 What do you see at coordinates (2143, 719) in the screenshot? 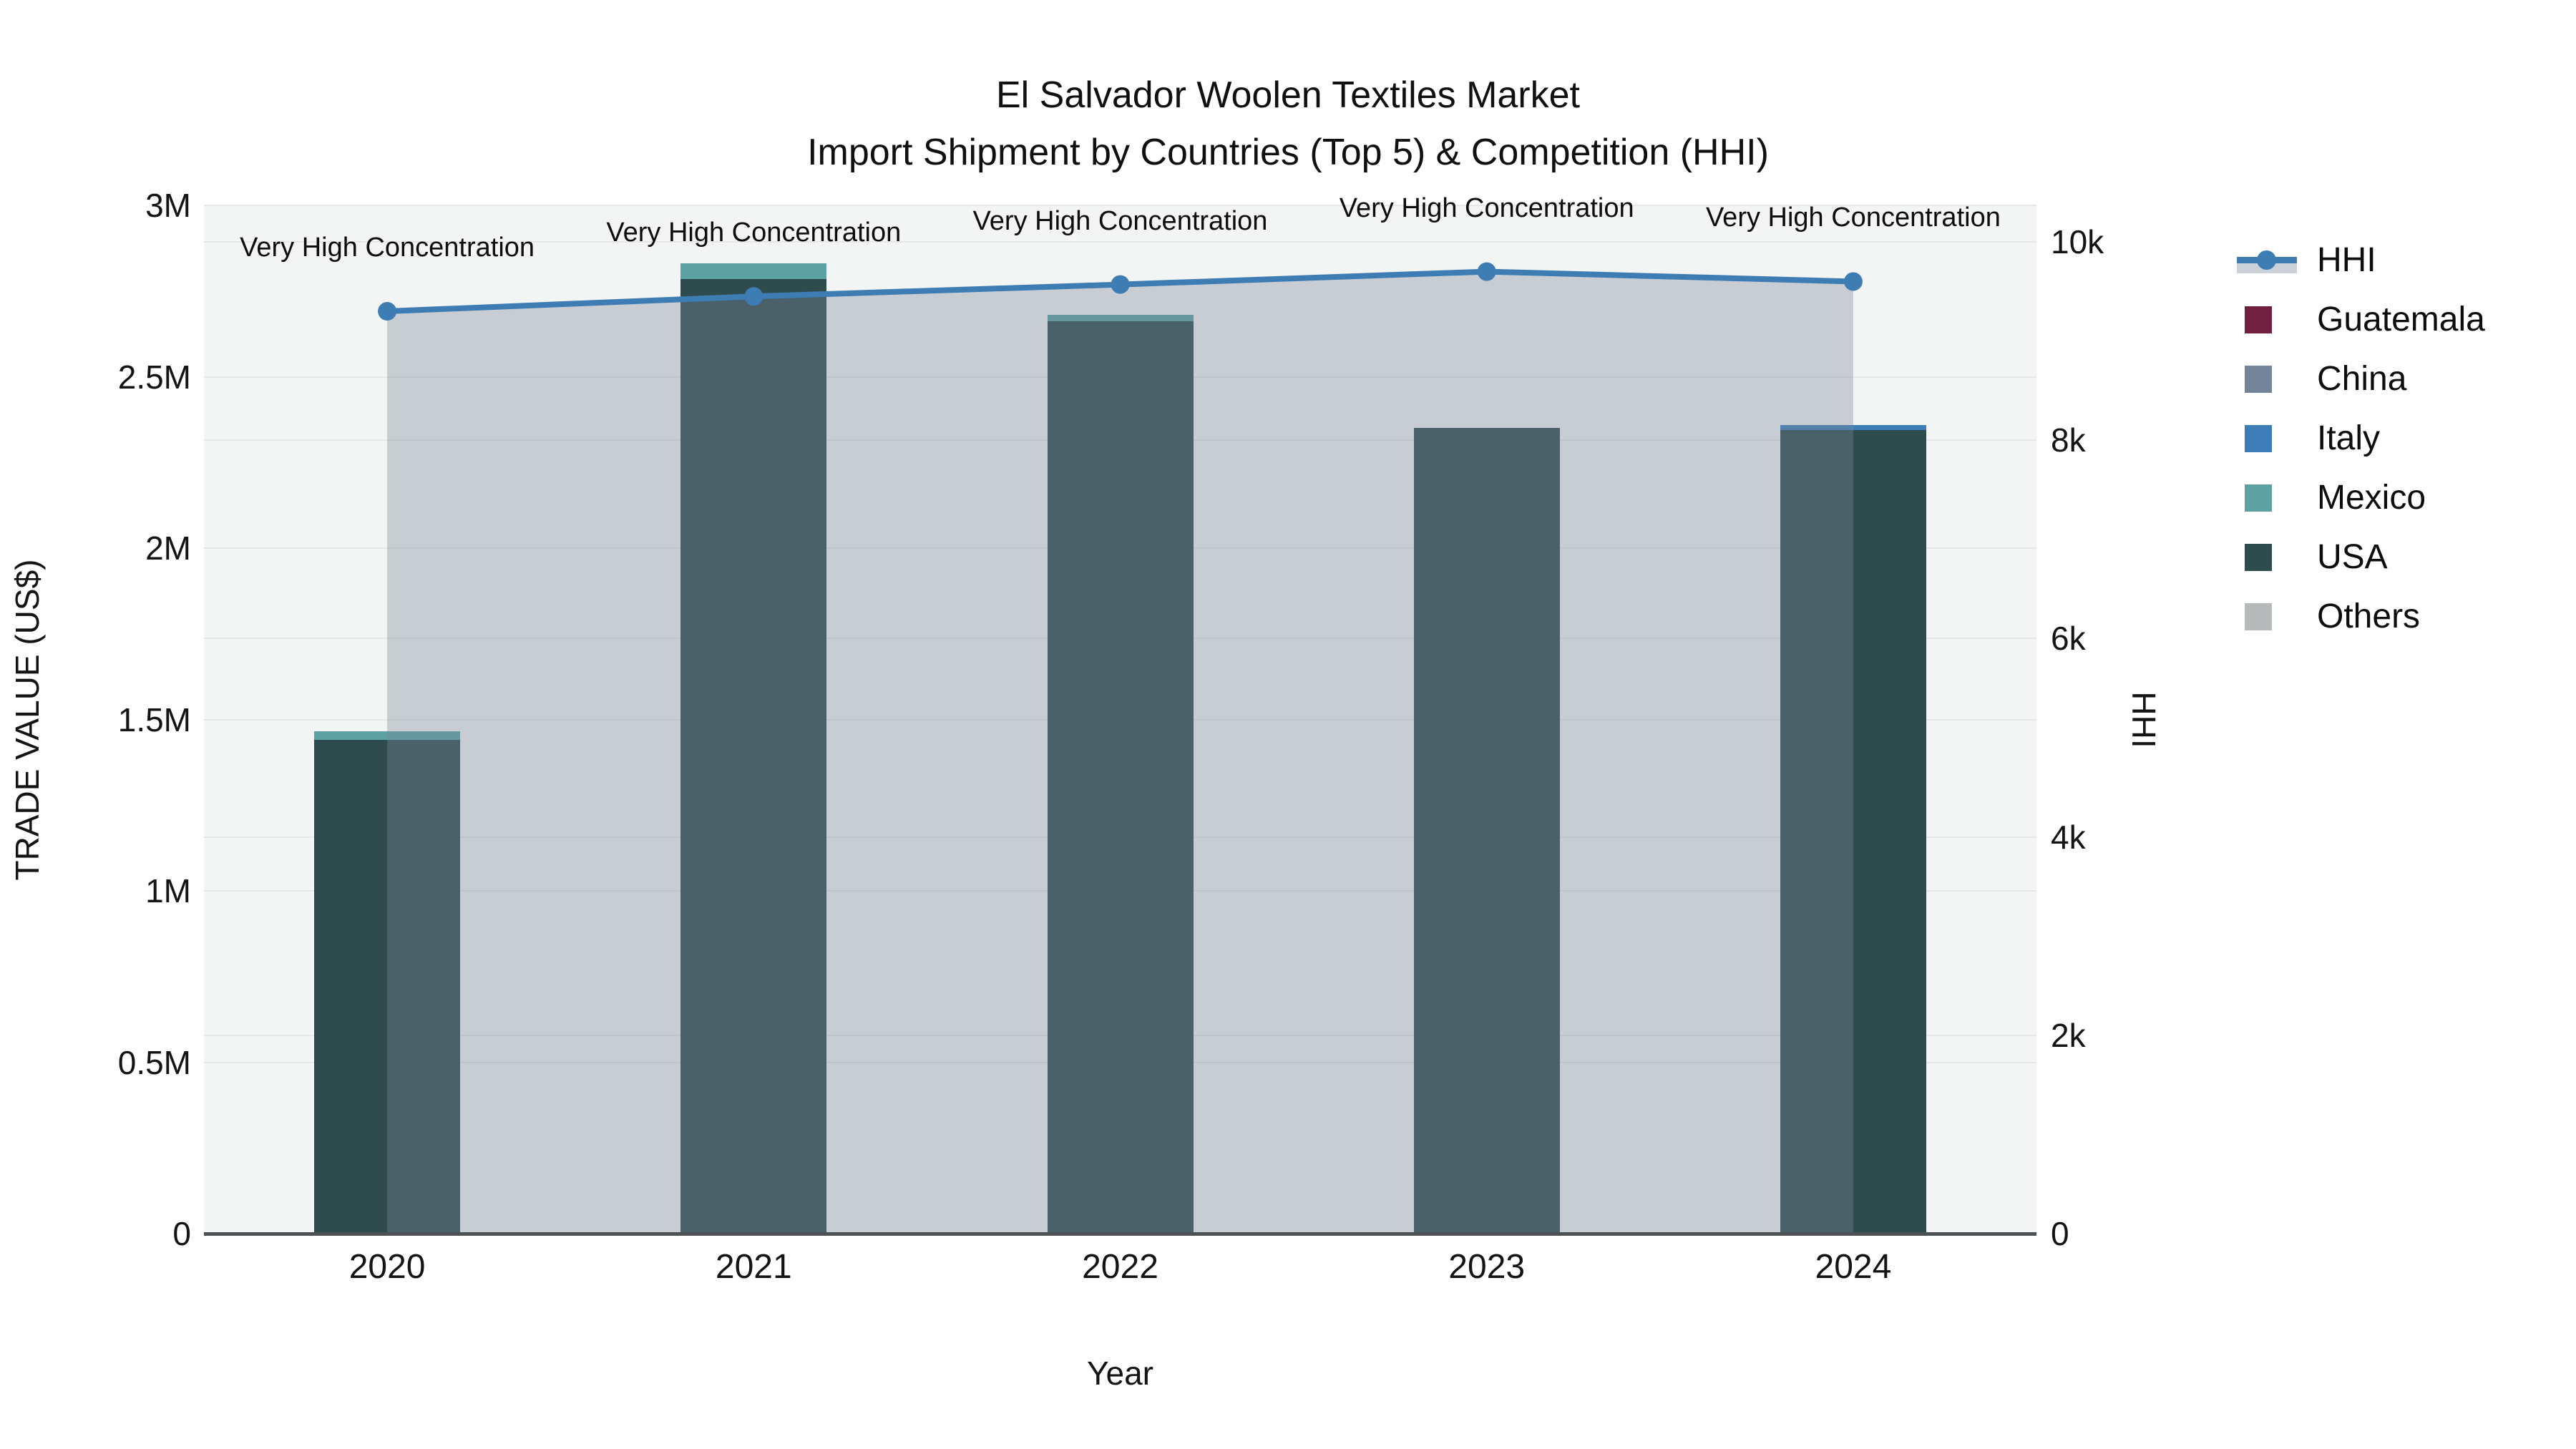
I see `y-axis-title-right: HHI` at bounding box center [2143, 719].